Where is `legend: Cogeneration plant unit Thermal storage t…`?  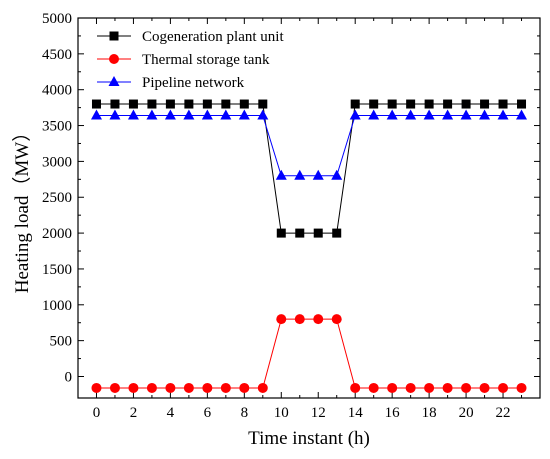
legend: Cogeneration plant unit Thermal storage t… is located at coordinates (190, 60).